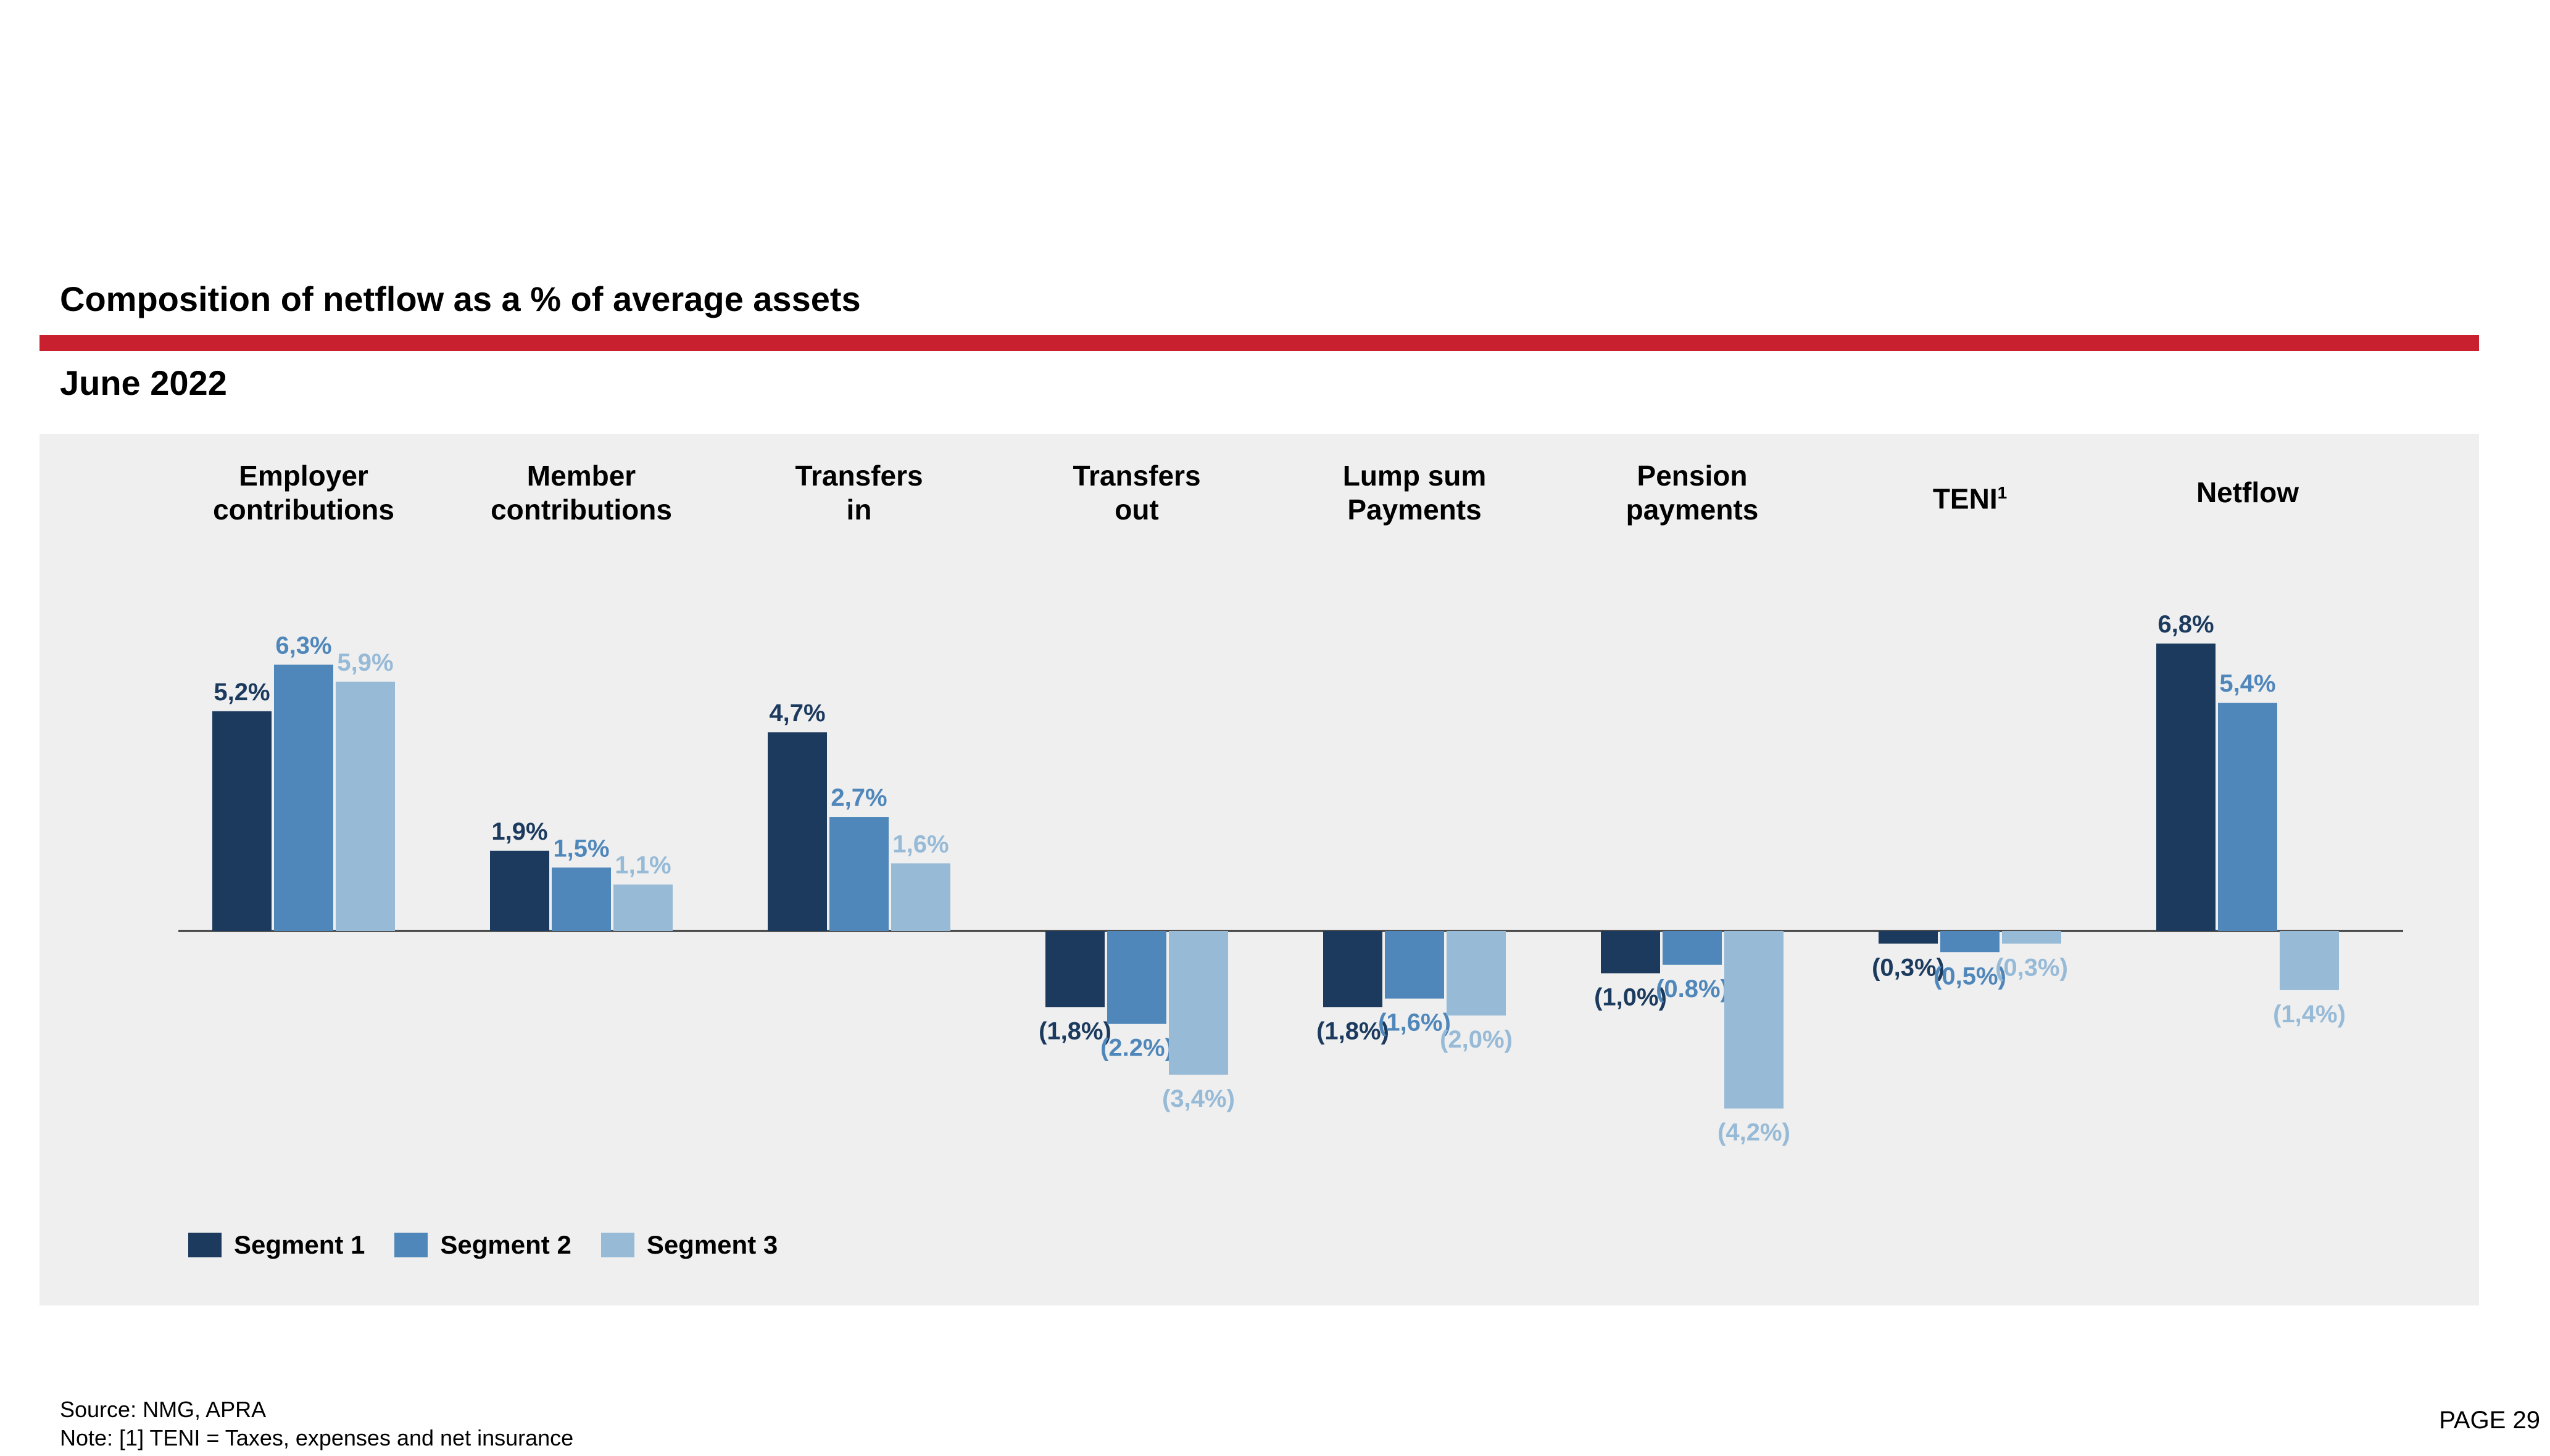 The width and height of the screenshot is (2550, 1456). Describe the element at coordinates (1476, 1039) in the screenshot. I see `data-label-3-5: (2,0%)` at that location.